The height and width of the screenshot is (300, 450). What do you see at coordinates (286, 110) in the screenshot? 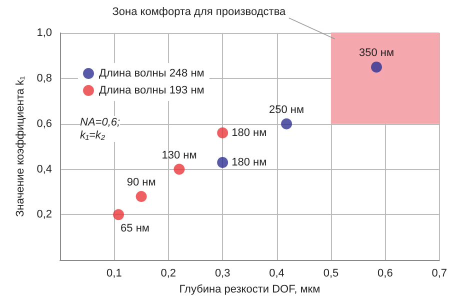
I see `annotation: 250 нм` at bounding box center [286, 110].